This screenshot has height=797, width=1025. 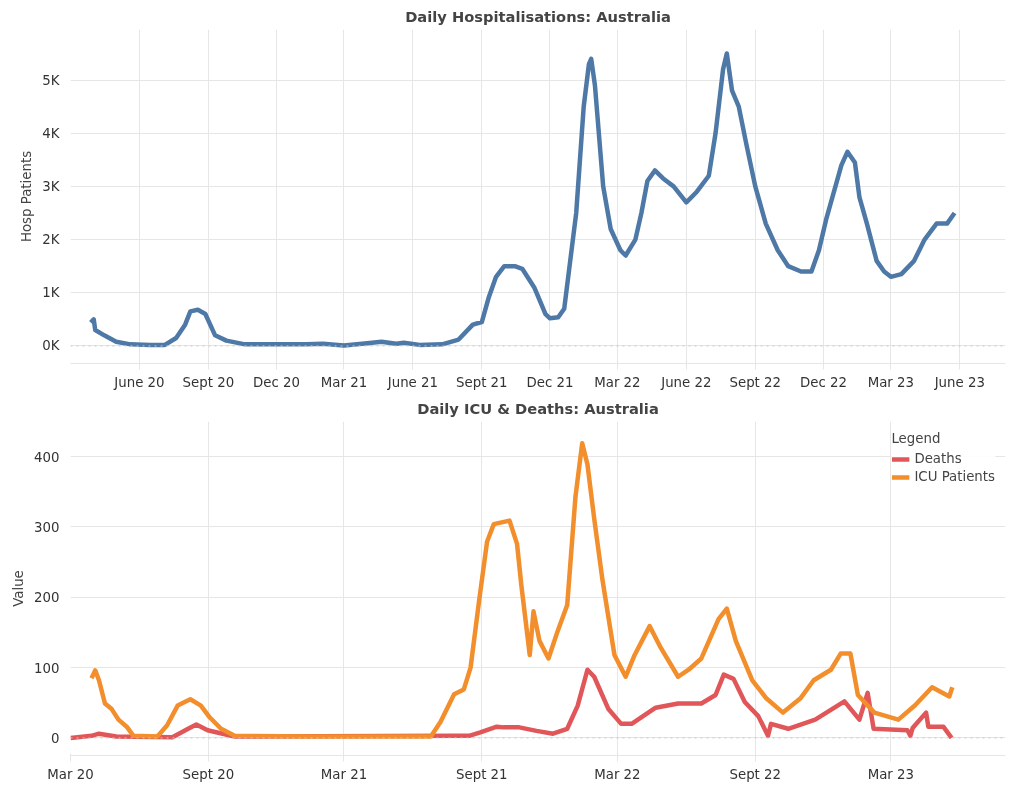 I want to click on y-tick-label: 200, so click(x=47, y=598).